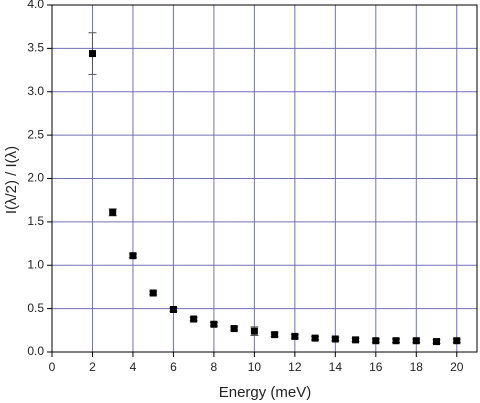 The image size is (480, 403). I want to click on x-tick-label: 4, so click(133, 367).